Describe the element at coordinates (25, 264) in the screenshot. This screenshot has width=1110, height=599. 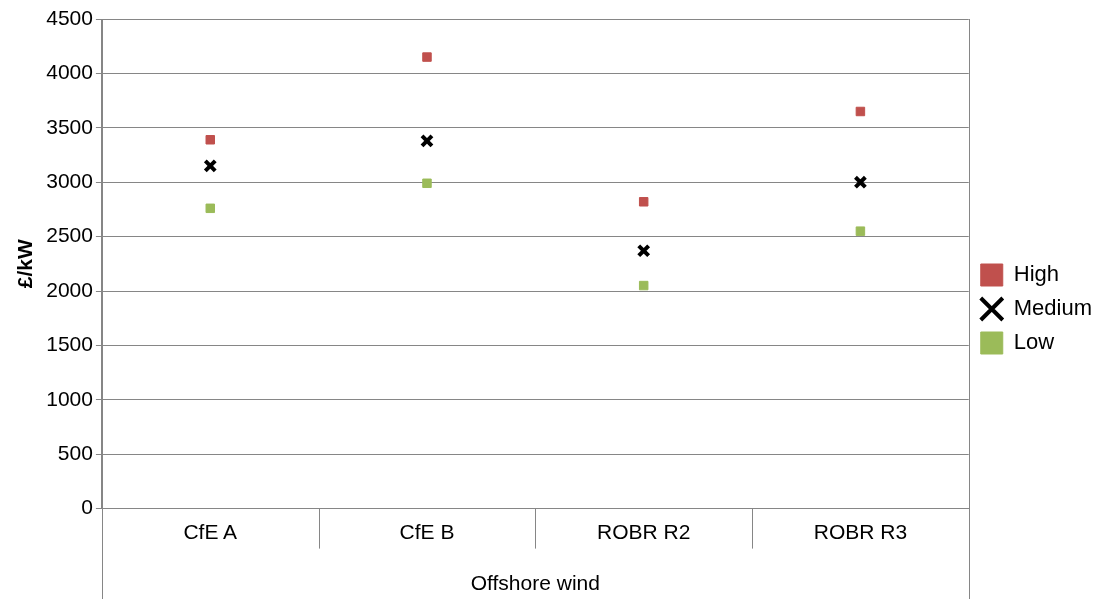
I see `y-axis-title: £/kW` at that location.